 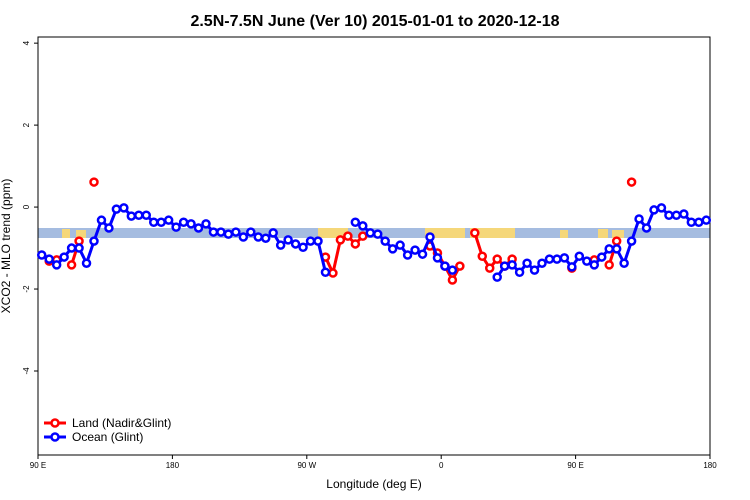 What do you see at coordinates (107, 437) in the screenshot?
I see `legend-label: Ocean (Glint)` at bounding box center [107, 437].